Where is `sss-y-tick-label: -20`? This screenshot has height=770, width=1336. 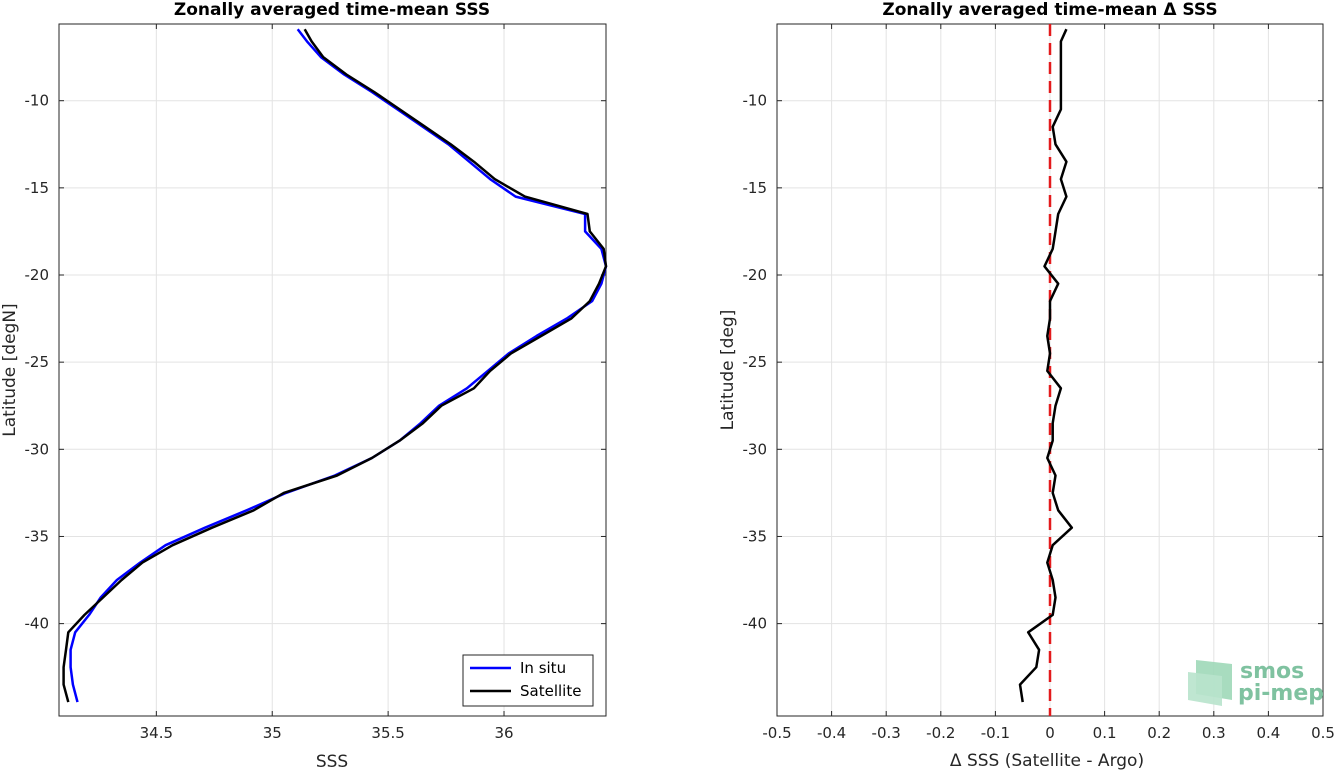 sss-y-tick-label: -20 is located at coordinates (37, 275).